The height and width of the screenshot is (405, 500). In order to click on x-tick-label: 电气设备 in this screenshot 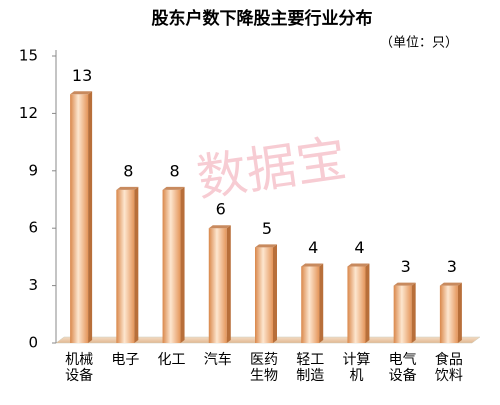, I will do `click(402, 368)`.